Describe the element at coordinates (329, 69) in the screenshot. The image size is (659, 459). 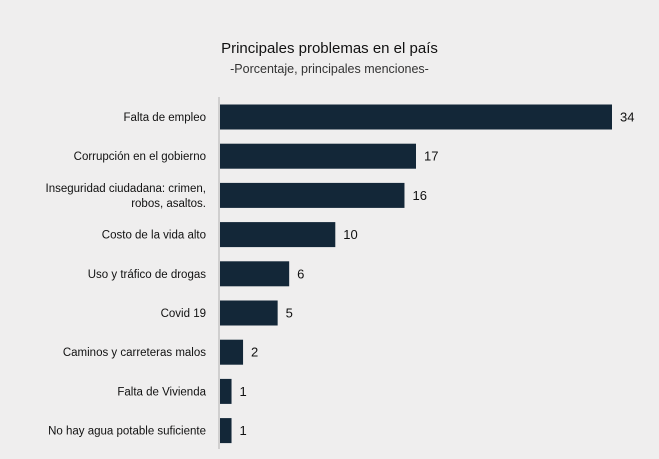
I see `chart-subtitle: -Porcentaje, principales menciones-` at that location.